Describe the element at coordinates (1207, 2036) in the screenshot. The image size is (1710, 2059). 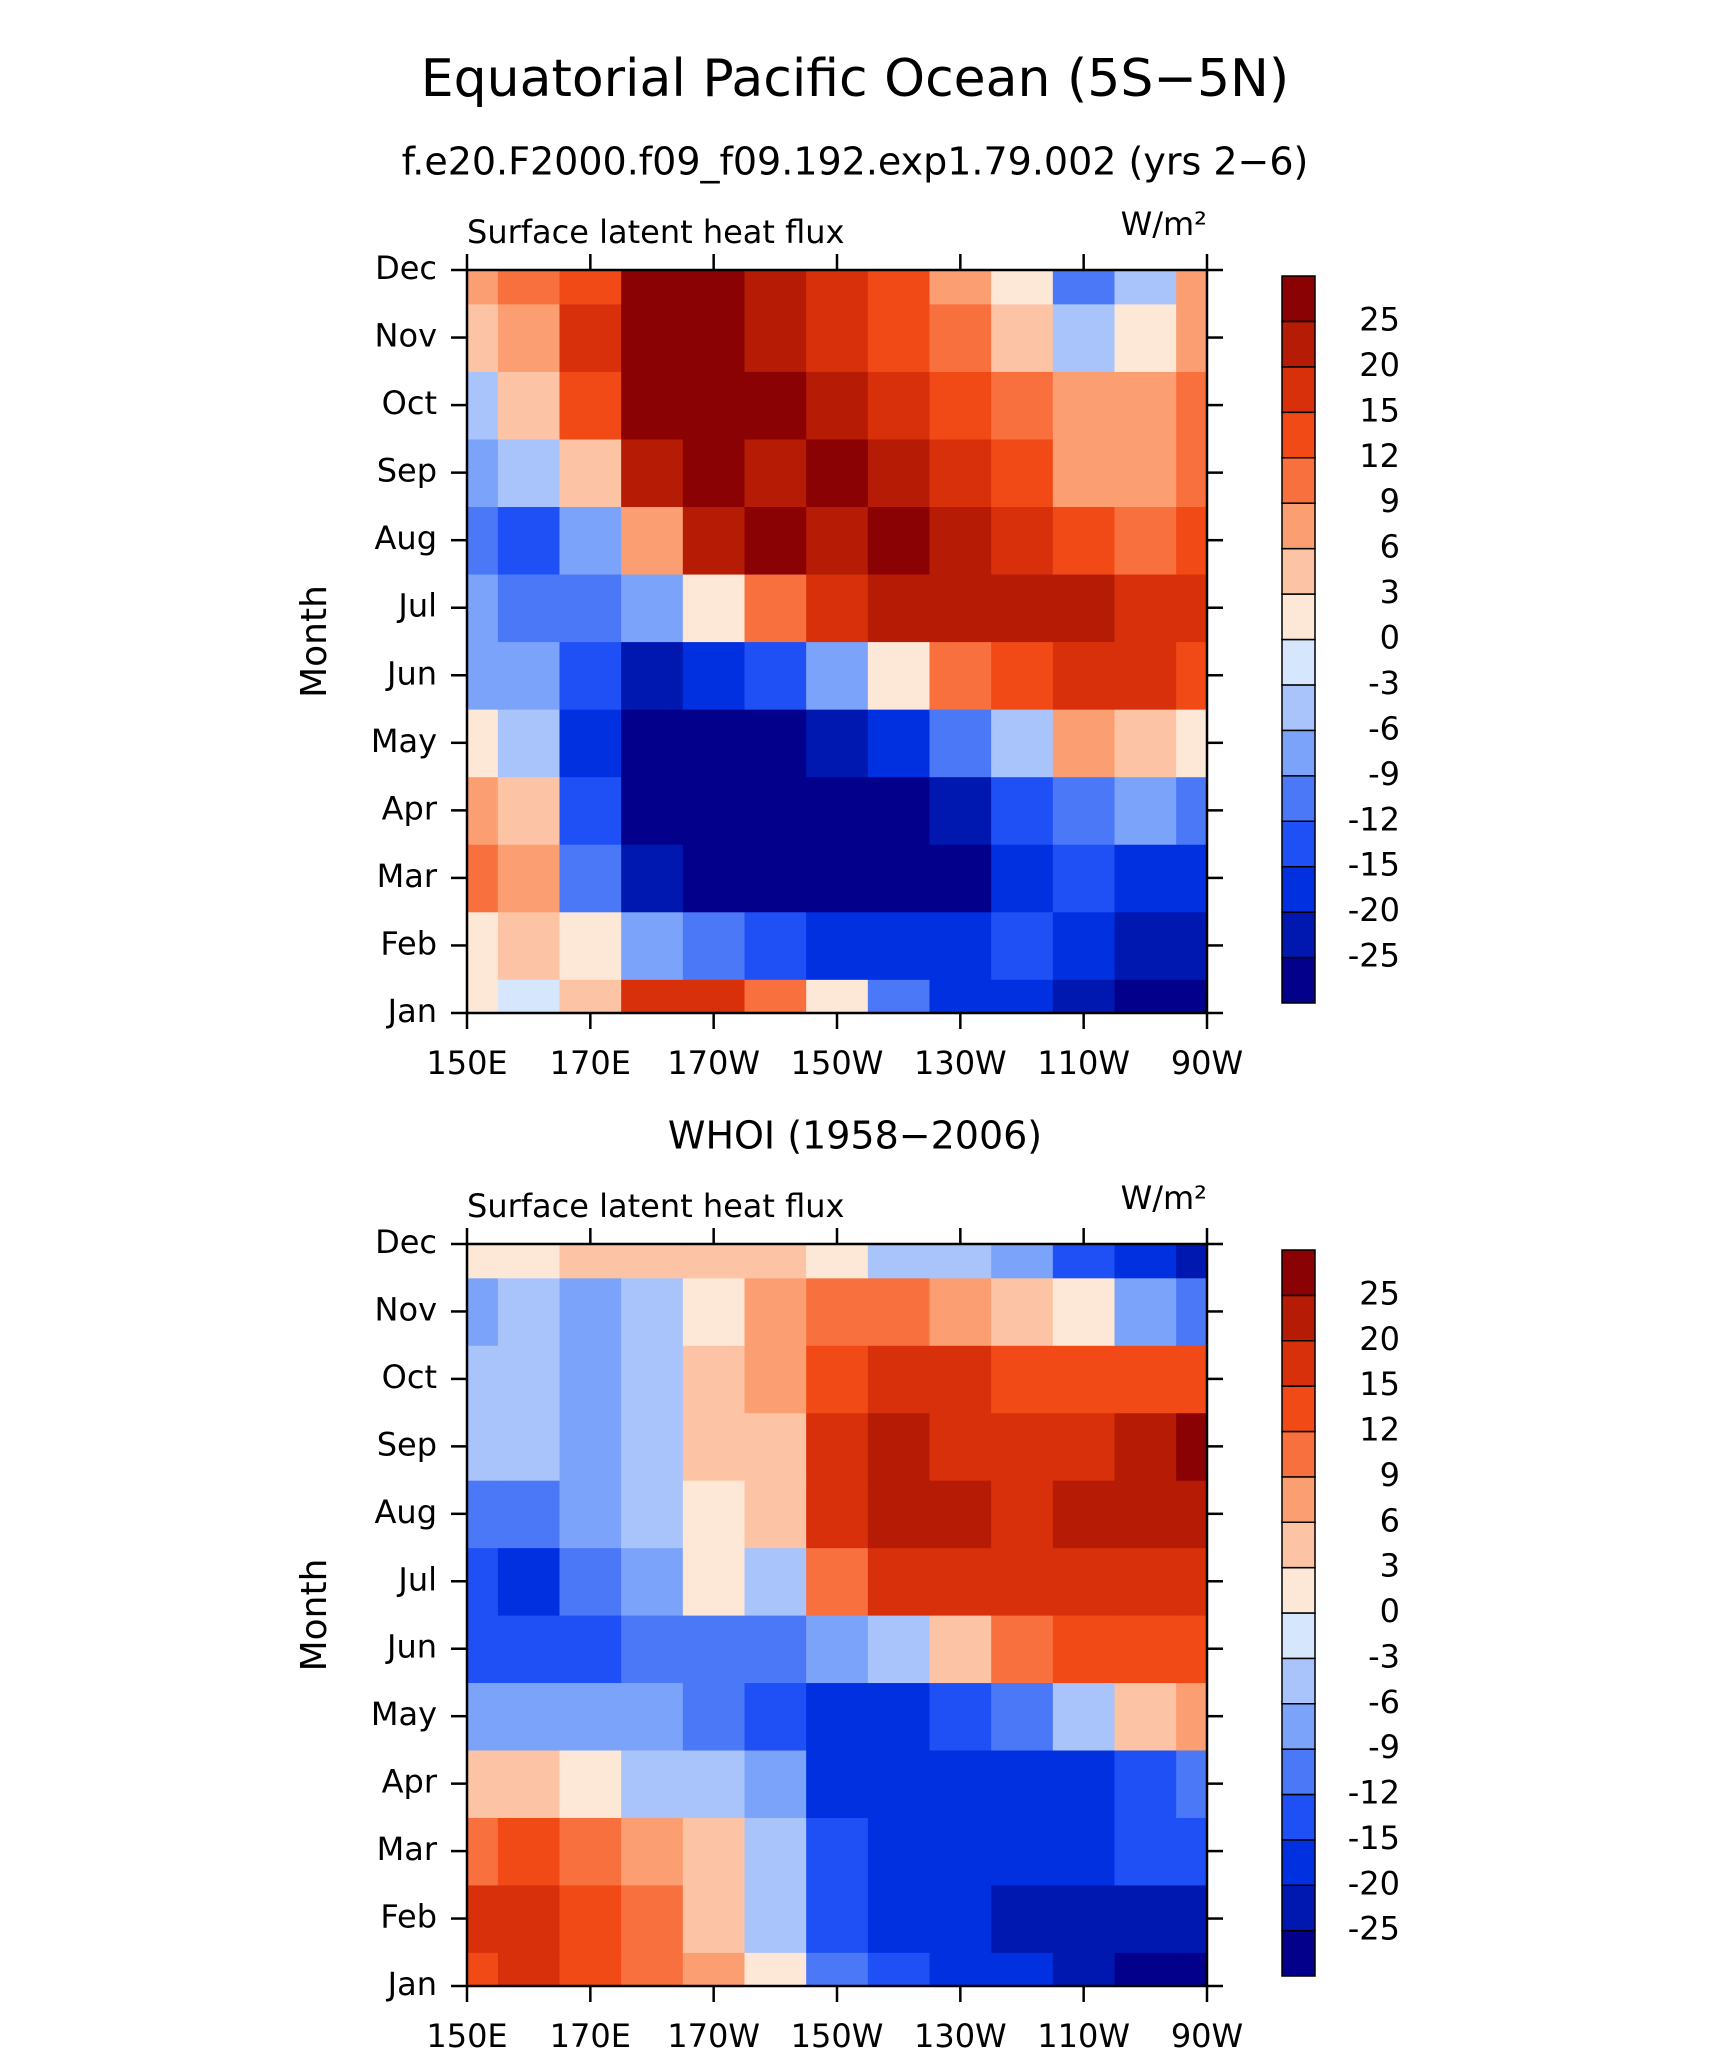
I see `x-tick-label: 90W` at that location.